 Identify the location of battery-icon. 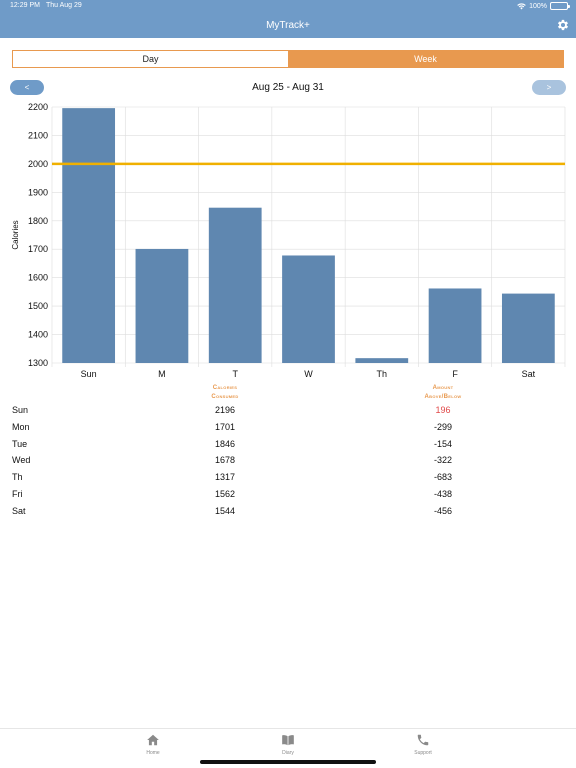
(560, 6).